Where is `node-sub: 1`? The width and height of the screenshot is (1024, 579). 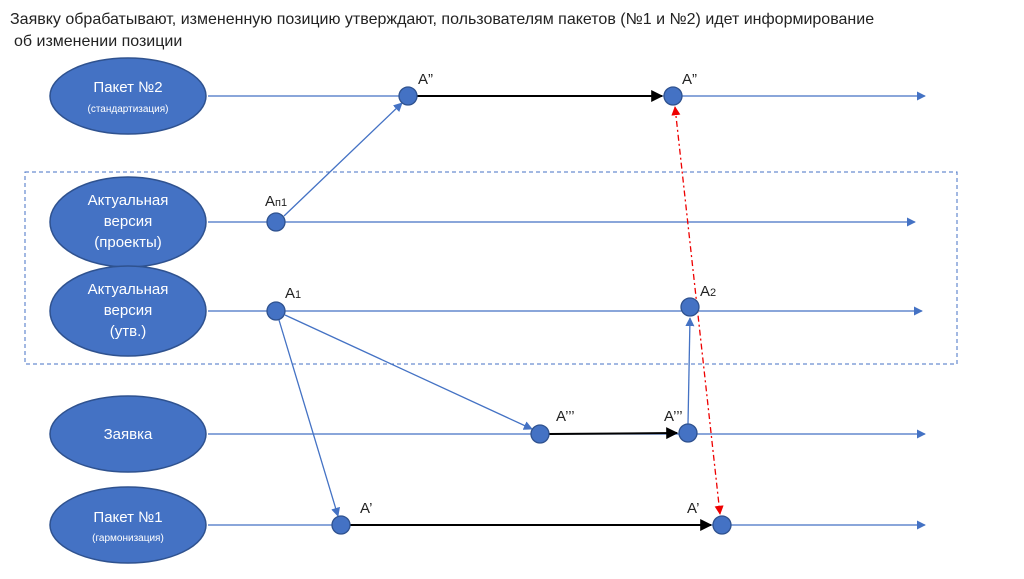
node-sub: 1 is located at coordinates (298, 295).